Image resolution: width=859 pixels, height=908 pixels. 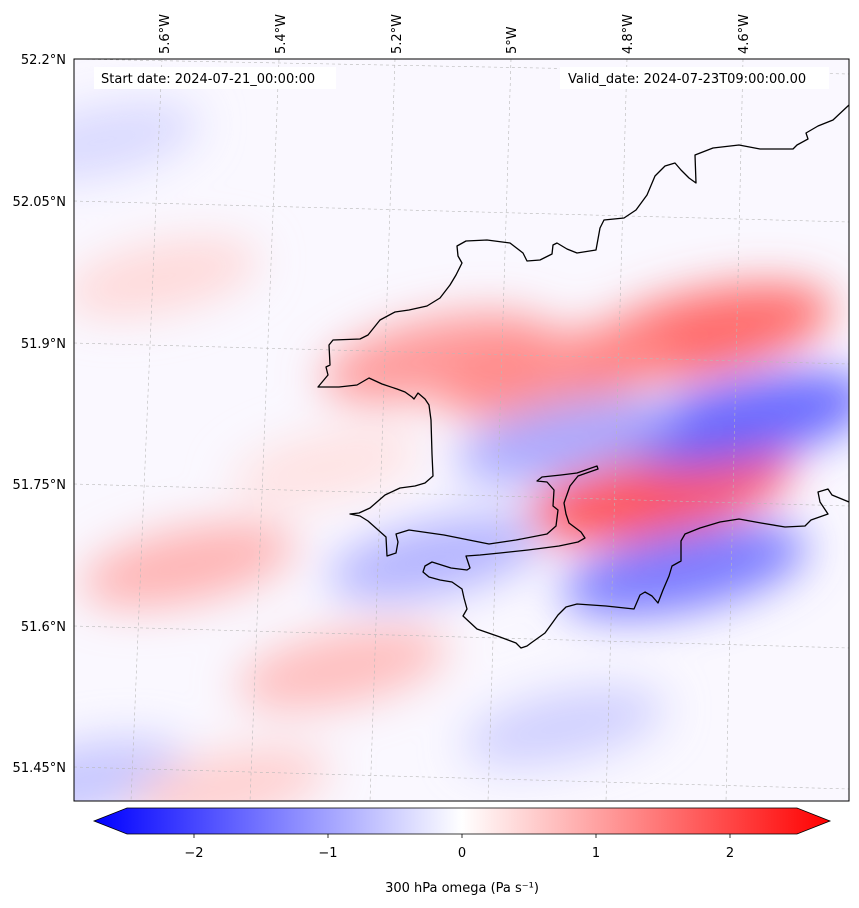 I want to click on colorbar-bar, so click(x=462, y=821).